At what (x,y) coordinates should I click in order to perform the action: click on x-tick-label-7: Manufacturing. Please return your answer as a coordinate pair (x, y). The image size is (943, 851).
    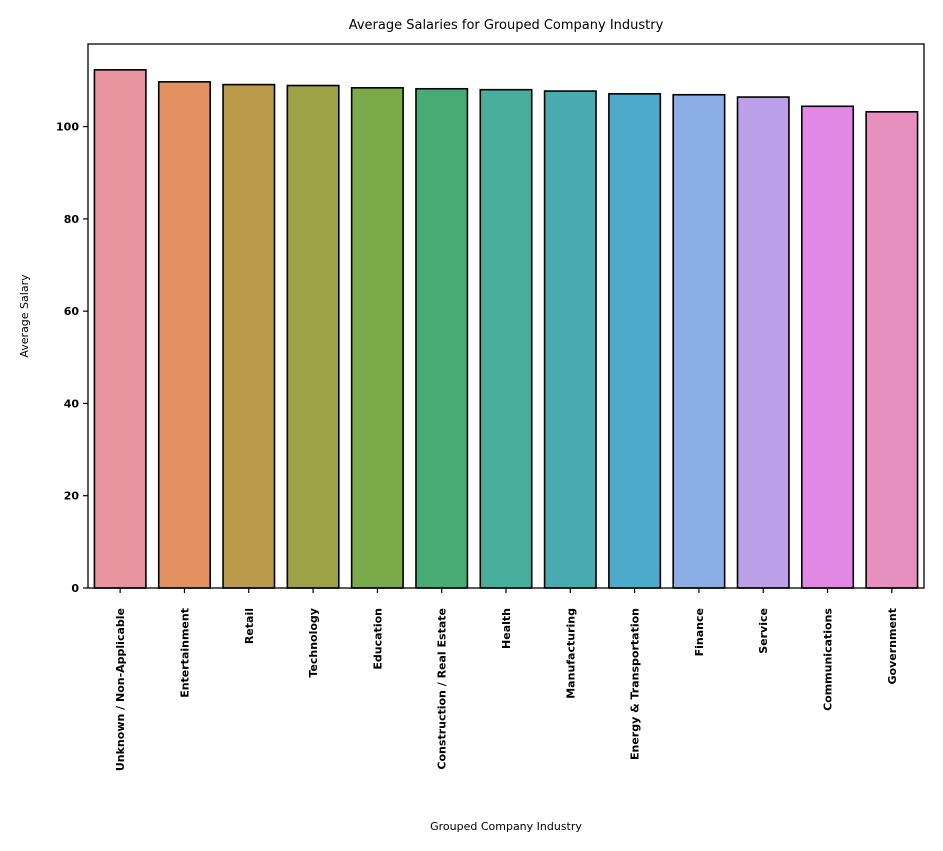
    Looking at the image, I should click on (570, 653).